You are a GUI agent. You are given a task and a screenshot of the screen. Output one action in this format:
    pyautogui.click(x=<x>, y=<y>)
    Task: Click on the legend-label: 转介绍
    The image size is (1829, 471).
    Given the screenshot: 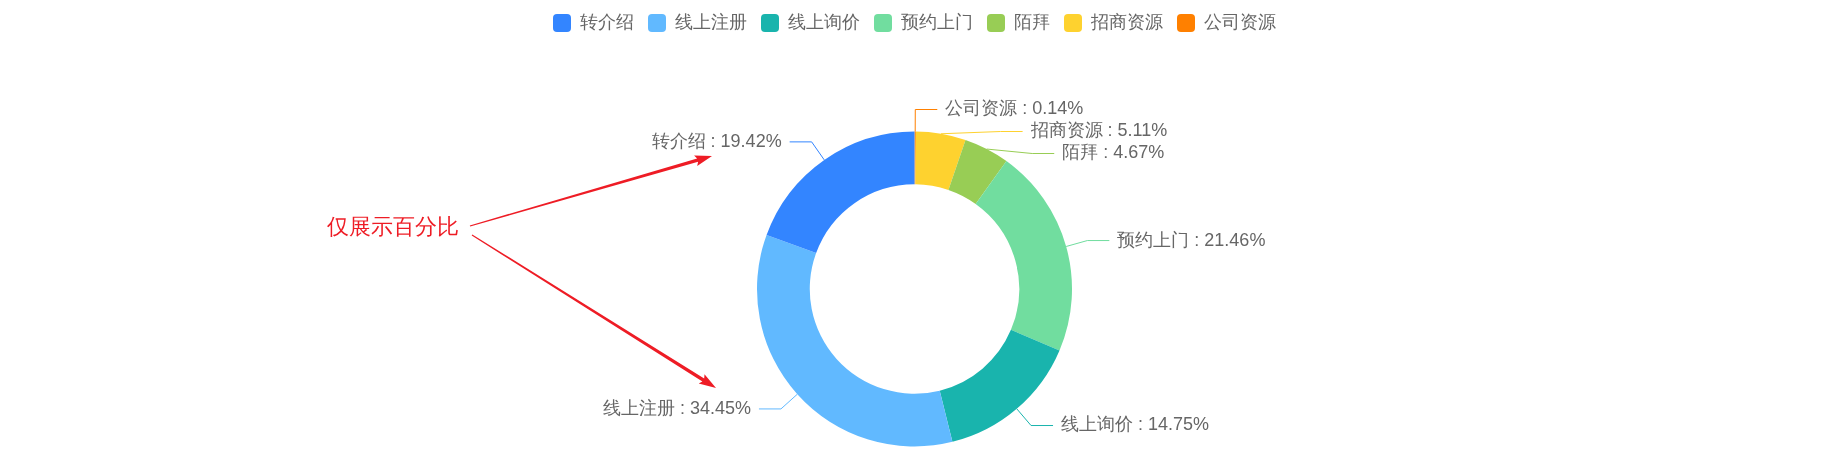 What is the action you would take?
    pyautogui.click(x=607, y=21)
    